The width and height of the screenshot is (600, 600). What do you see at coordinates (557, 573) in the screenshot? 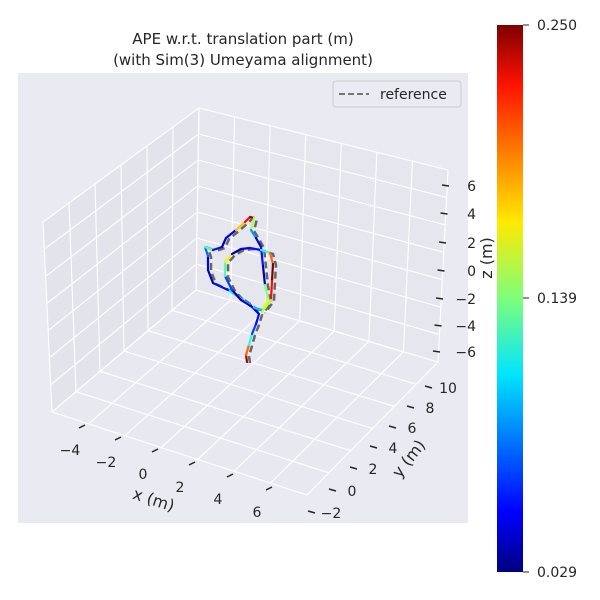
I see `colorbar-tick-min: 0.029` at bounding box center [557, 573].